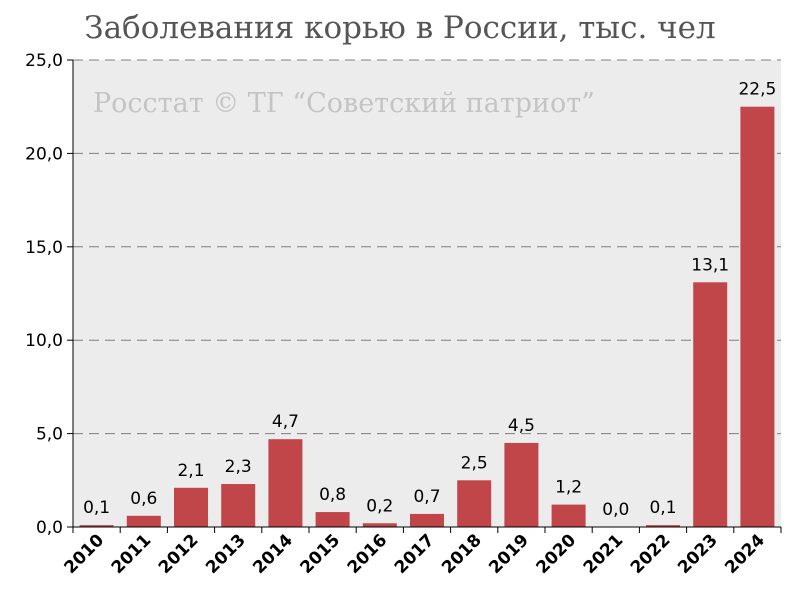 The width and height of the screenshot is (800, 607). What do you see at coordinates (332, 495) in the screenshot?
I see `data-label: 0,8` at bounding box center [332, 495].